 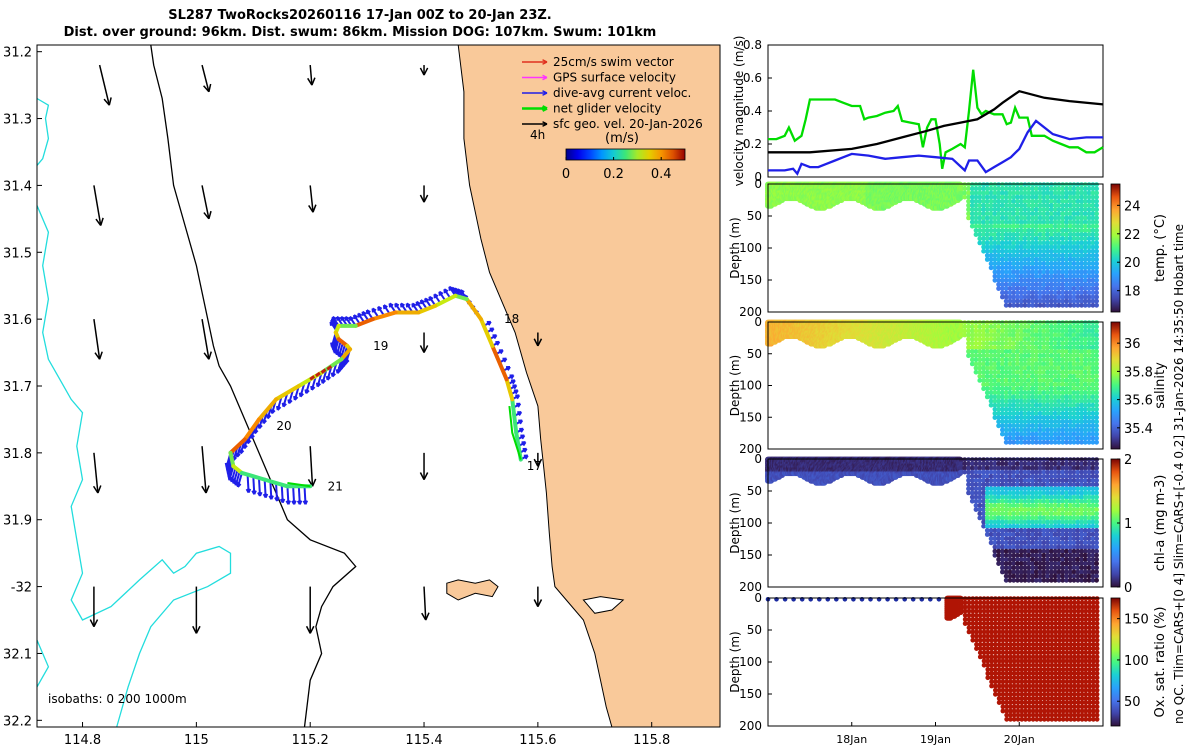 I want to click on velocity-y-label: velocity magnitude (m/s), so click(x=739, y=111).